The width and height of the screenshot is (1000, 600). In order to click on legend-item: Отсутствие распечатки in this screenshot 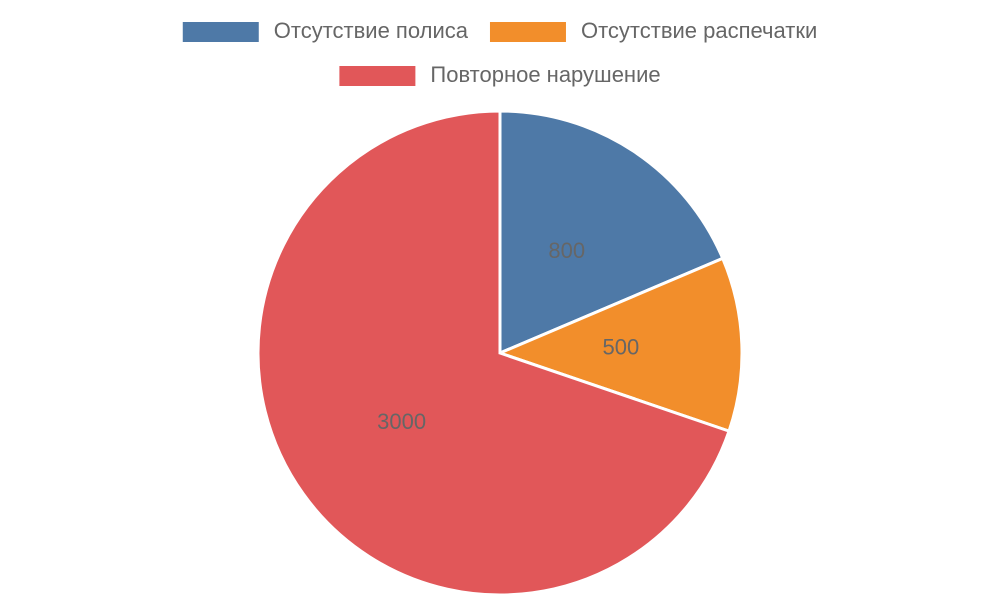, I will do `click(653, 30)`.